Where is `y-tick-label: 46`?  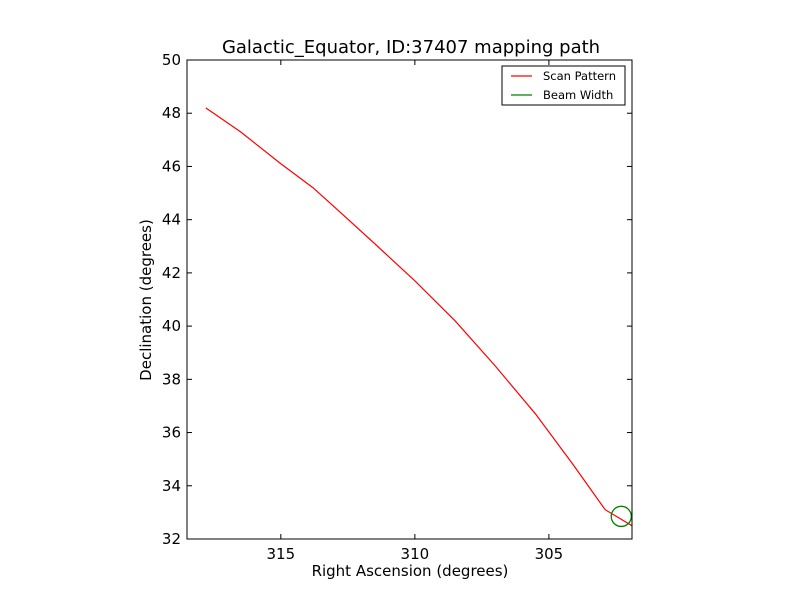 y-tick-label: 46 is located at coordinates (171, 166).